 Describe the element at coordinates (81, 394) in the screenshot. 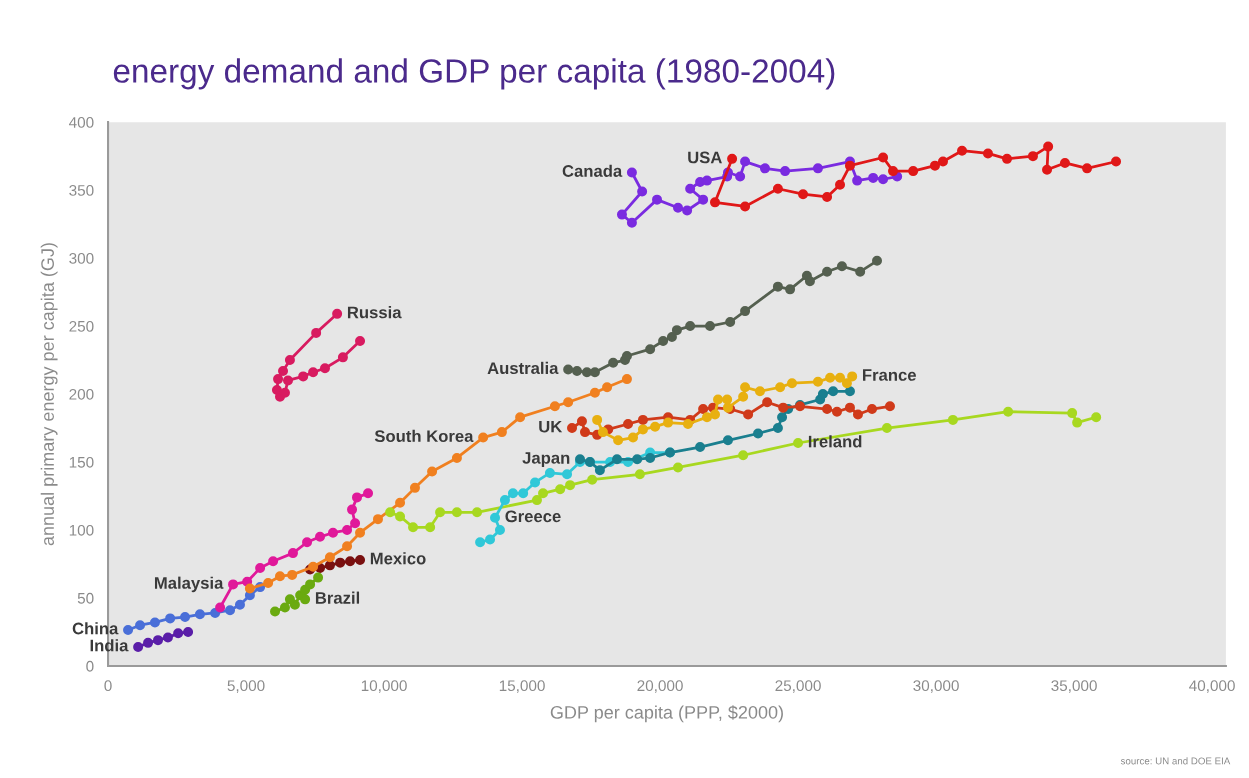

I see `y-tick-label: 200` at that location.